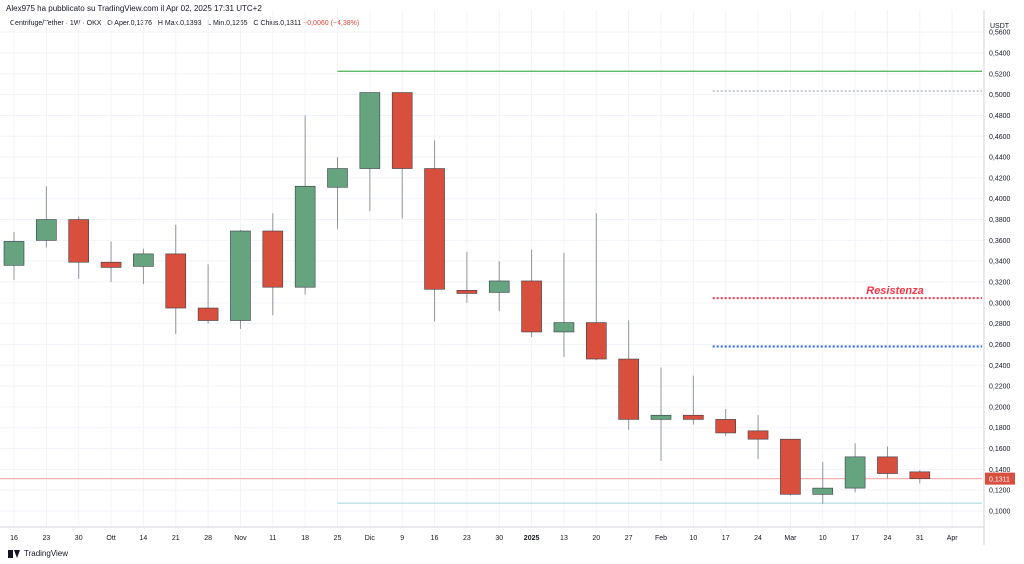 The width and height of the screenshot is (1024, 564). Describe the element at coordinates (564, 538) in the screenshot. I see `time-tick-label: 13` at that location.